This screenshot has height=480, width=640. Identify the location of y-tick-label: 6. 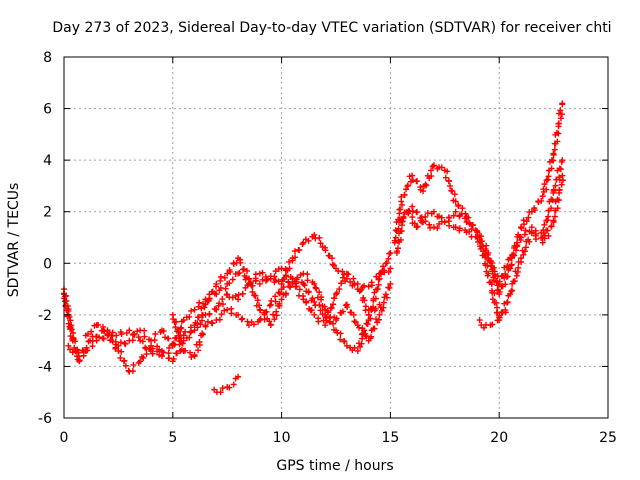
(47, 110).